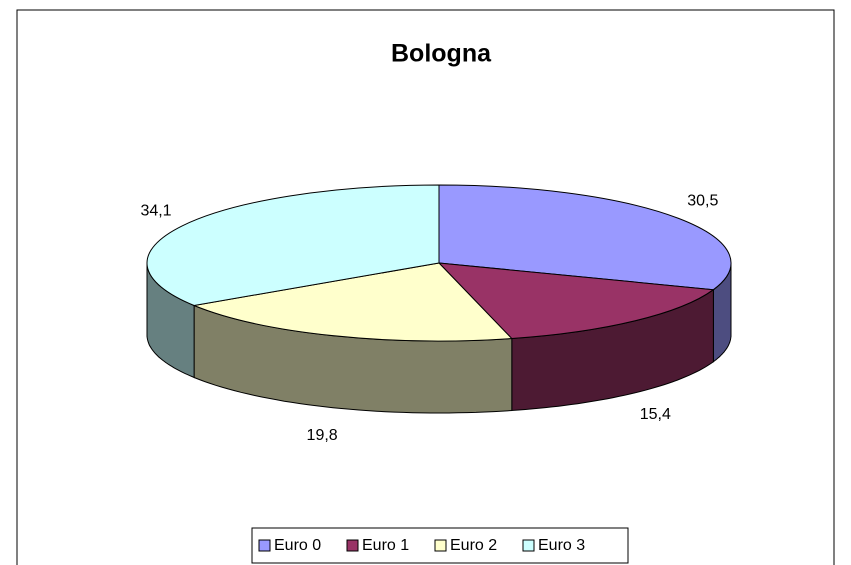  What do you see at coordinates (322, 435) in the screenshot?
I see `data-label: 19,8` at bounding box center [322, 435].